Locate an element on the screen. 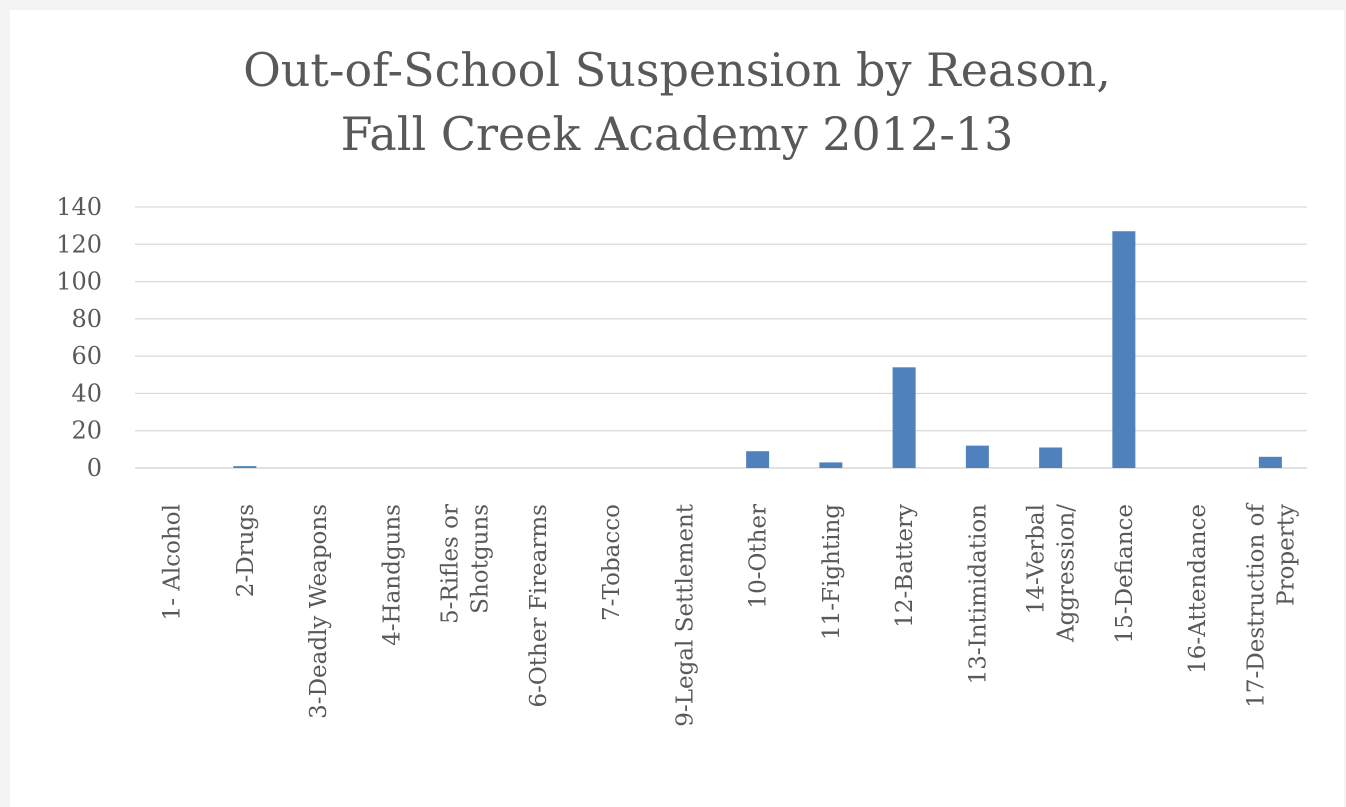  x-tick-label: 9-Legal Settlement is located at coordinates (685, 614).